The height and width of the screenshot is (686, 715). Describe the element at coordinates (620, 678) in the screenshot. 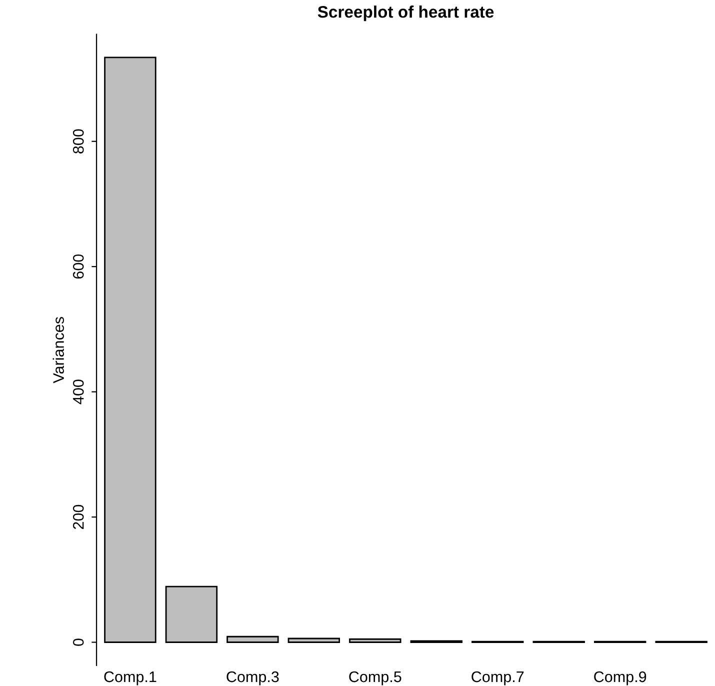

I see `x-tick-label: Comp.9` at that location.